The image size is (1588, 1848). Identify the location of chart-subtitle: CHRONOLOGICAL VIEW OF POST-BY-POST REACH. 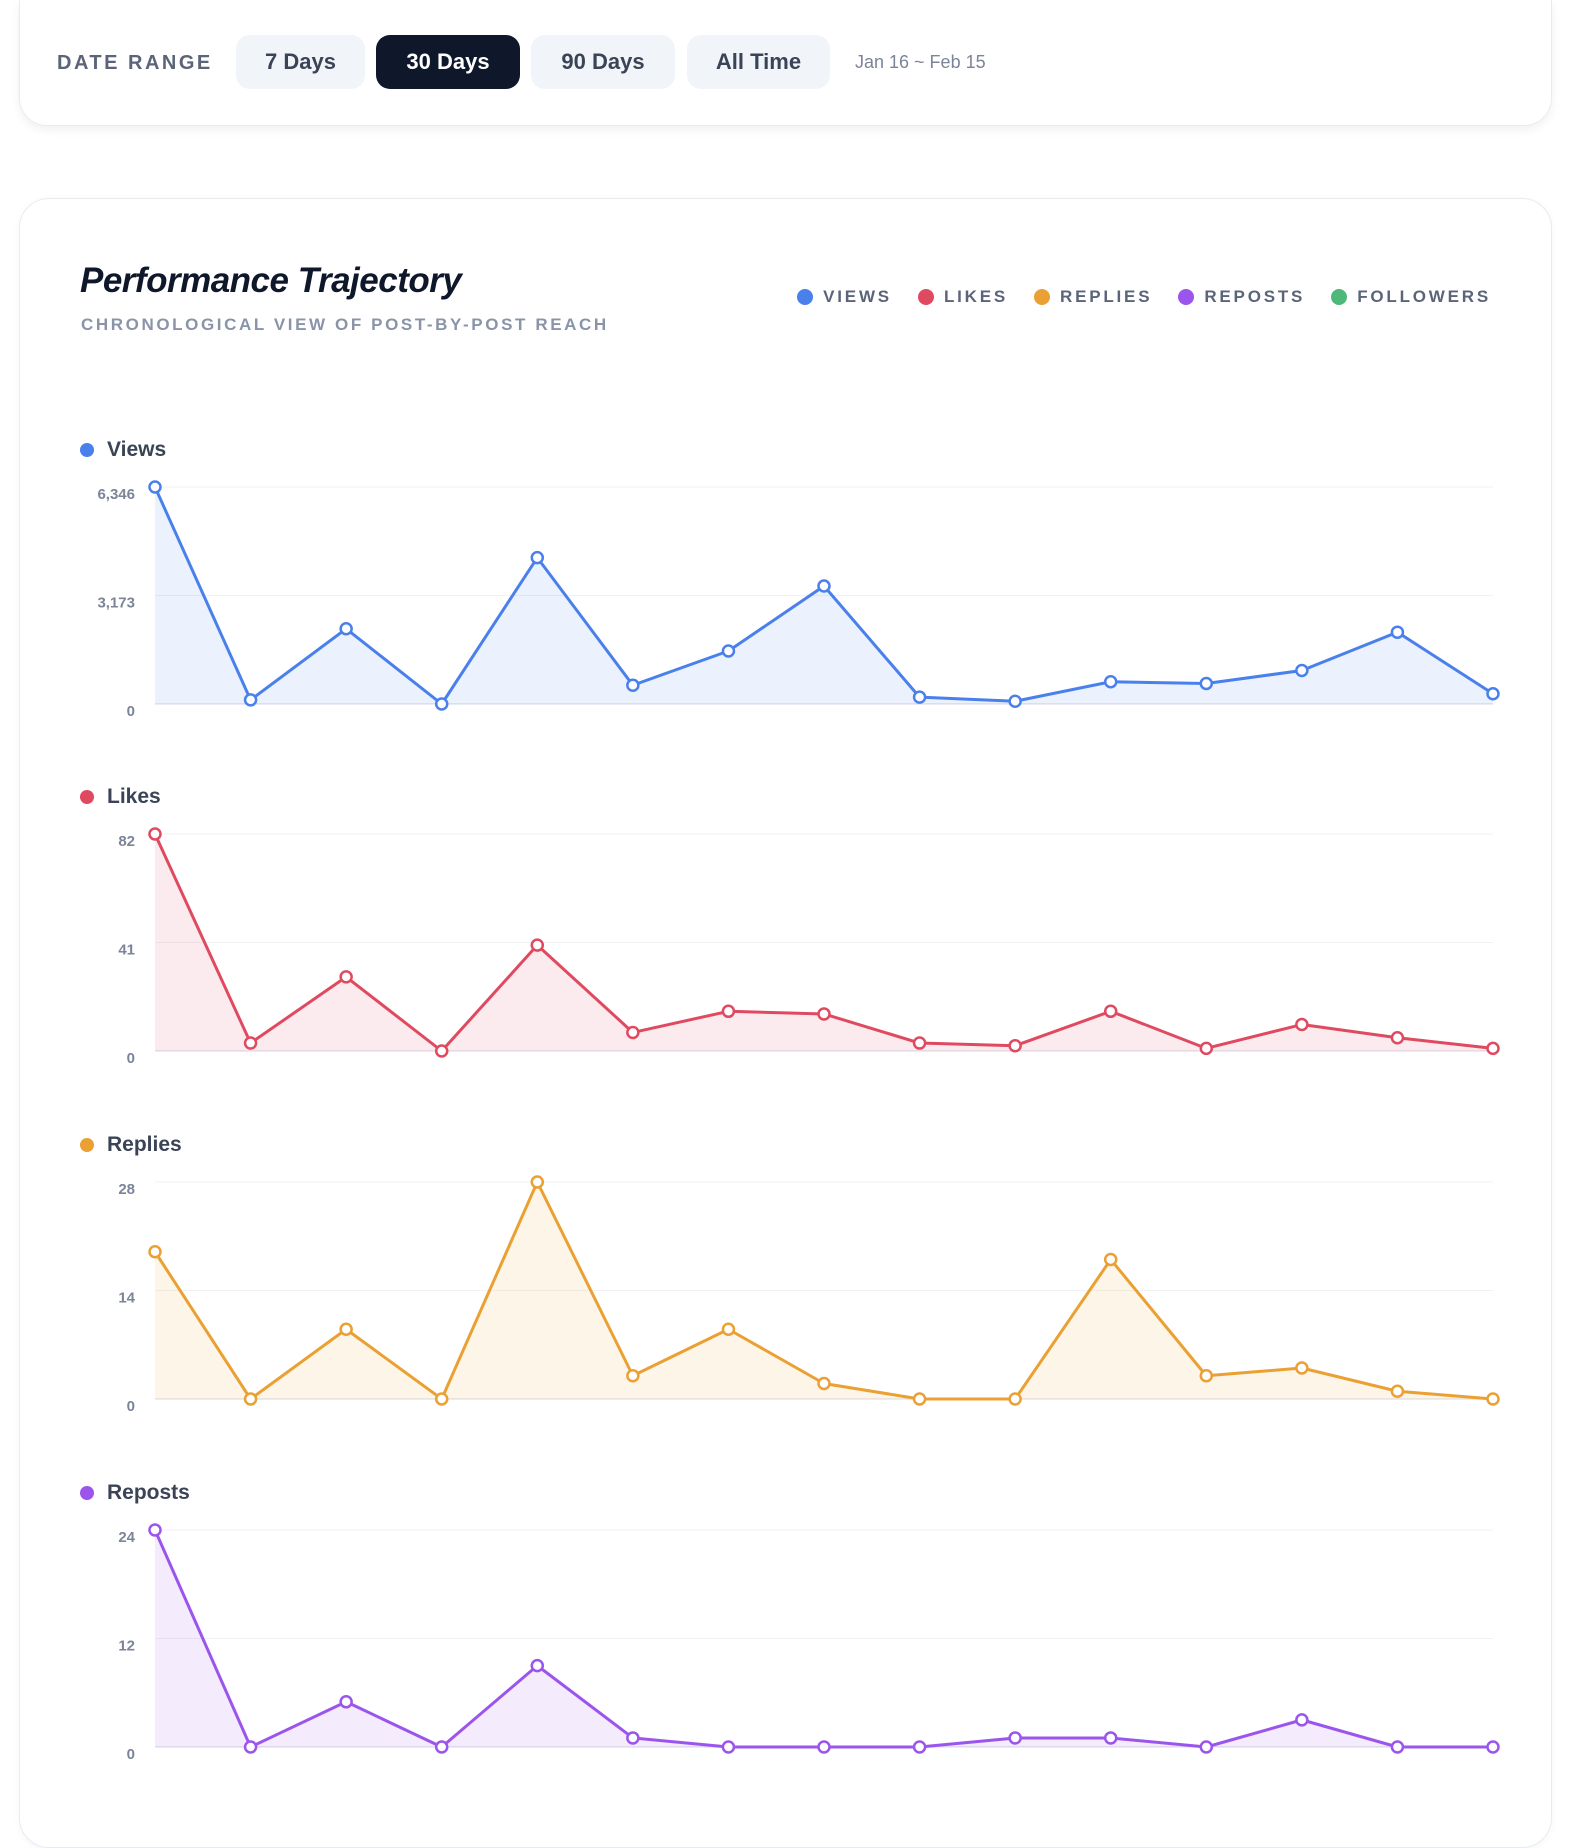
(345, 324).